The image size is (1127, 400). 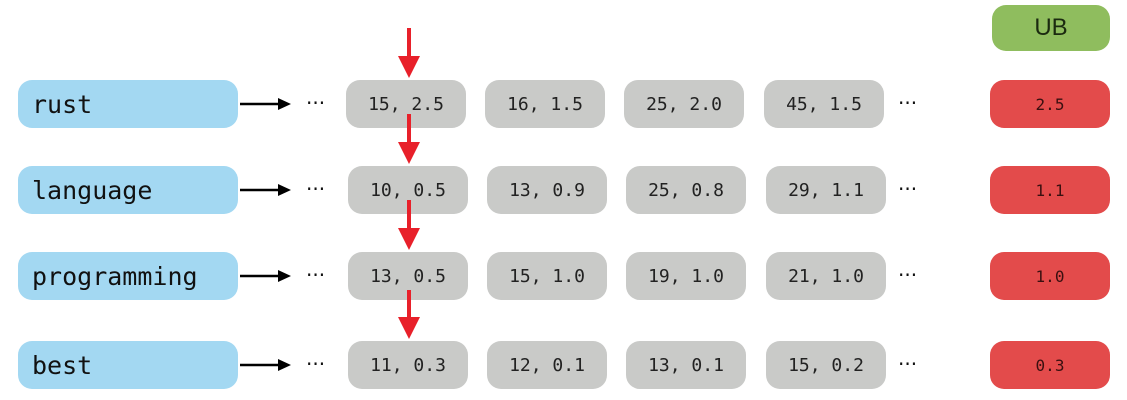 What do you see at coordinates (826, 365) in the screenshot?
I see `posting-cell: 15, 0.2` at bounding box center [826, 365].